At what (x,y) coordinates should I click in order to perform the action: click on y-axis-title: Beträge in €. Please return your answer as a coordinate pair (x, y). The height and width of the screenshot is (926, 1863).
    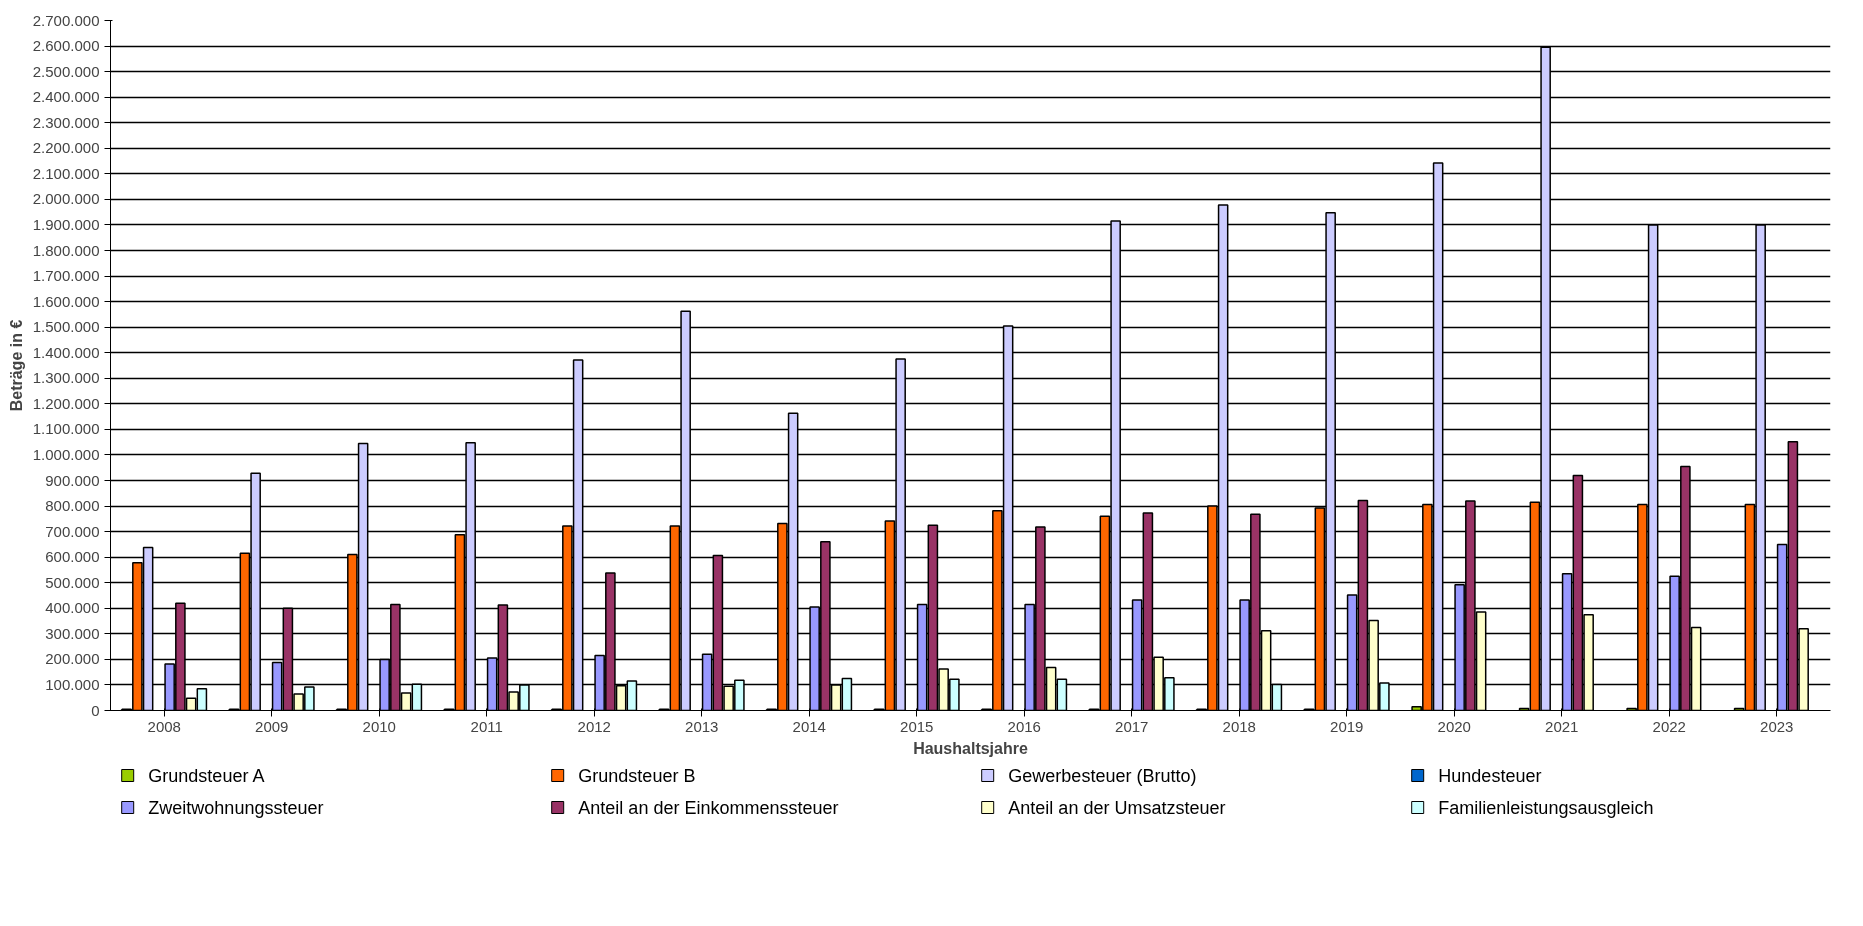
    Looking at the image, I should click on (16, 365).